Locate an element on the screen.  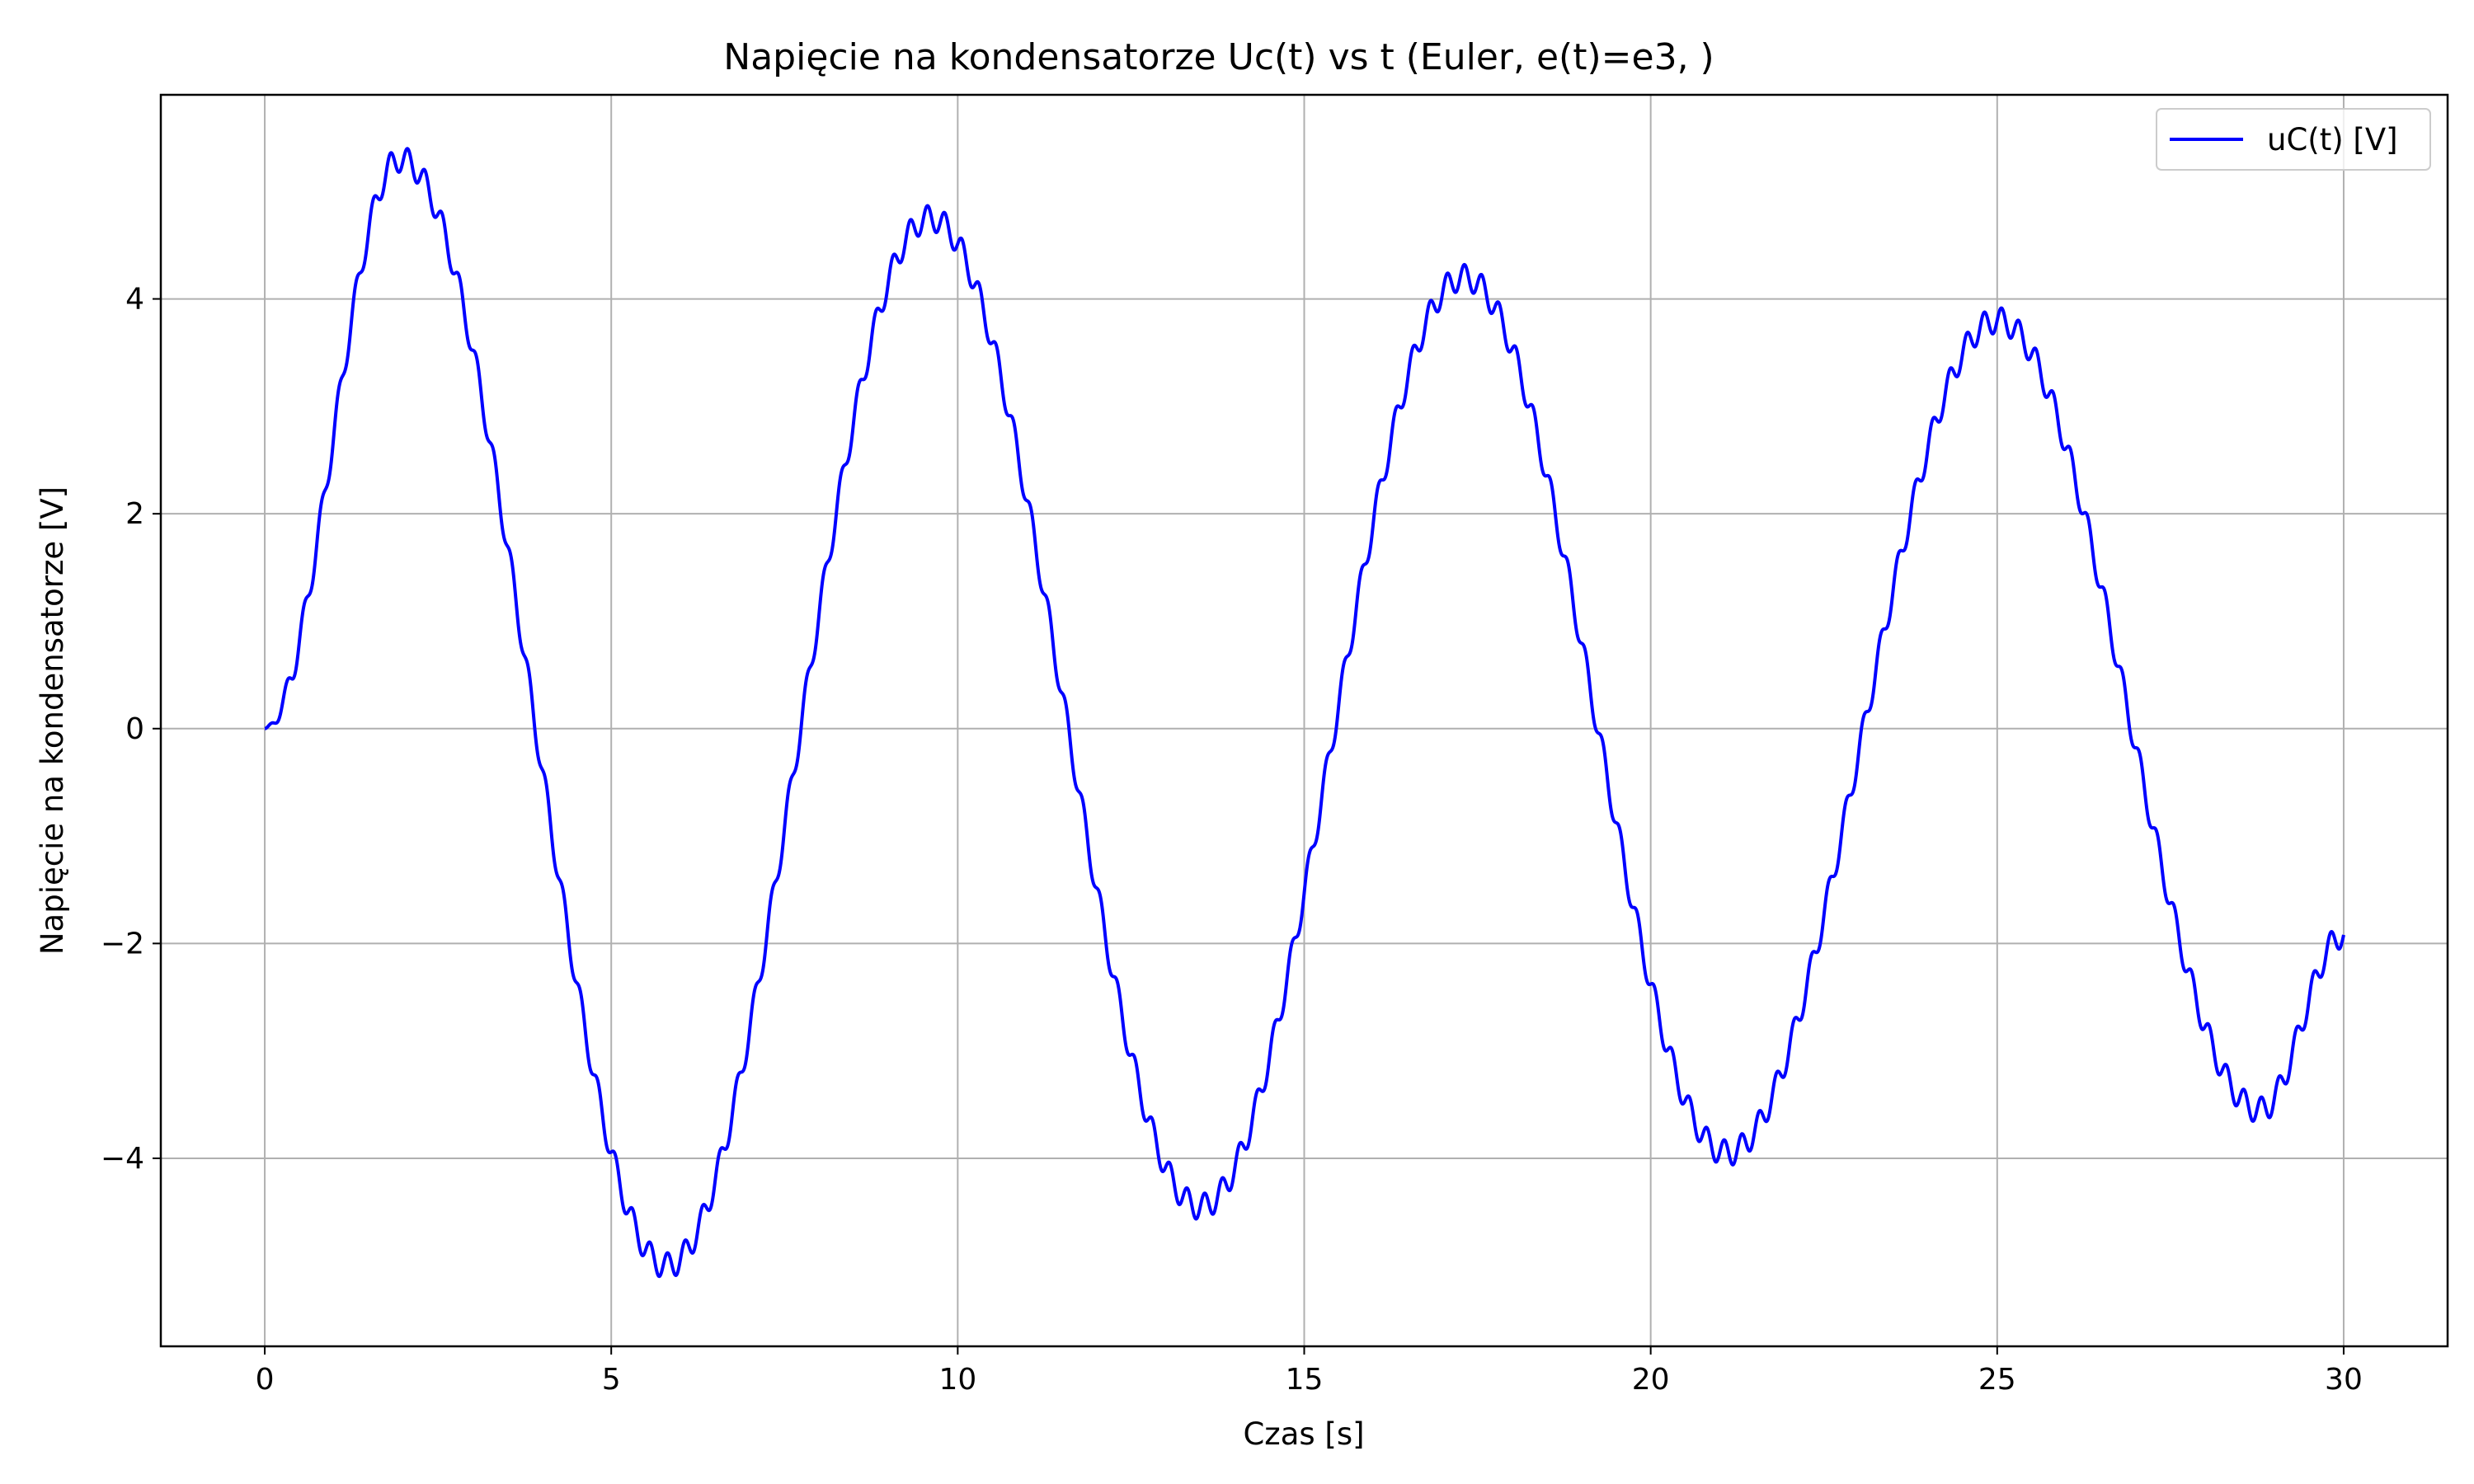
x-tick-label: 25 is located at coordinates (1997, 1380).